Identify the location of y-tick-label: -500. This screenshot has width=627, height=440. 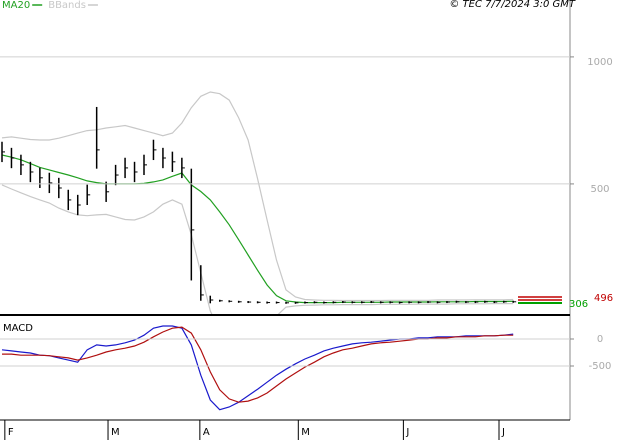
(600, 366).